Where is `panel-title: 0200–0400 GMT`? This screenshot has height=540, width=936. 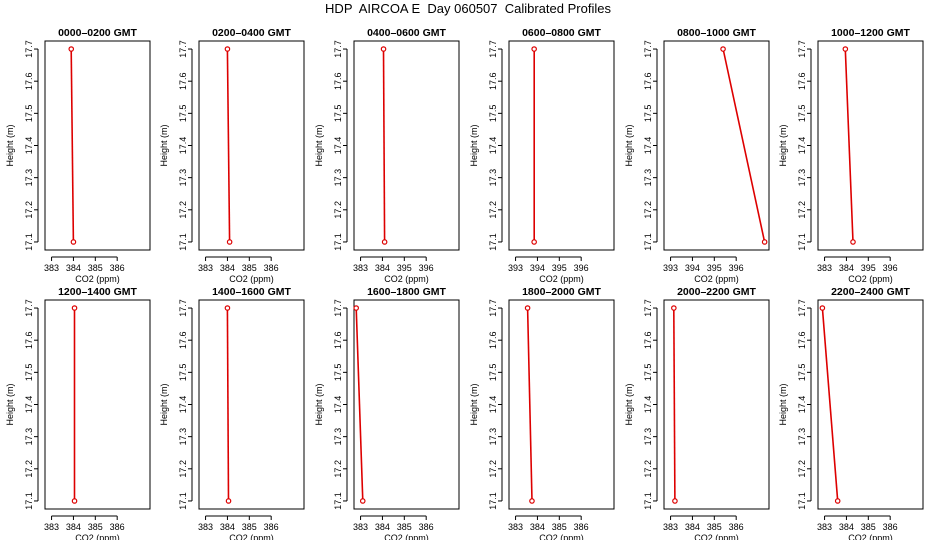
panel-title: 0200–0400 GMT is located at coordinates (251, 33).